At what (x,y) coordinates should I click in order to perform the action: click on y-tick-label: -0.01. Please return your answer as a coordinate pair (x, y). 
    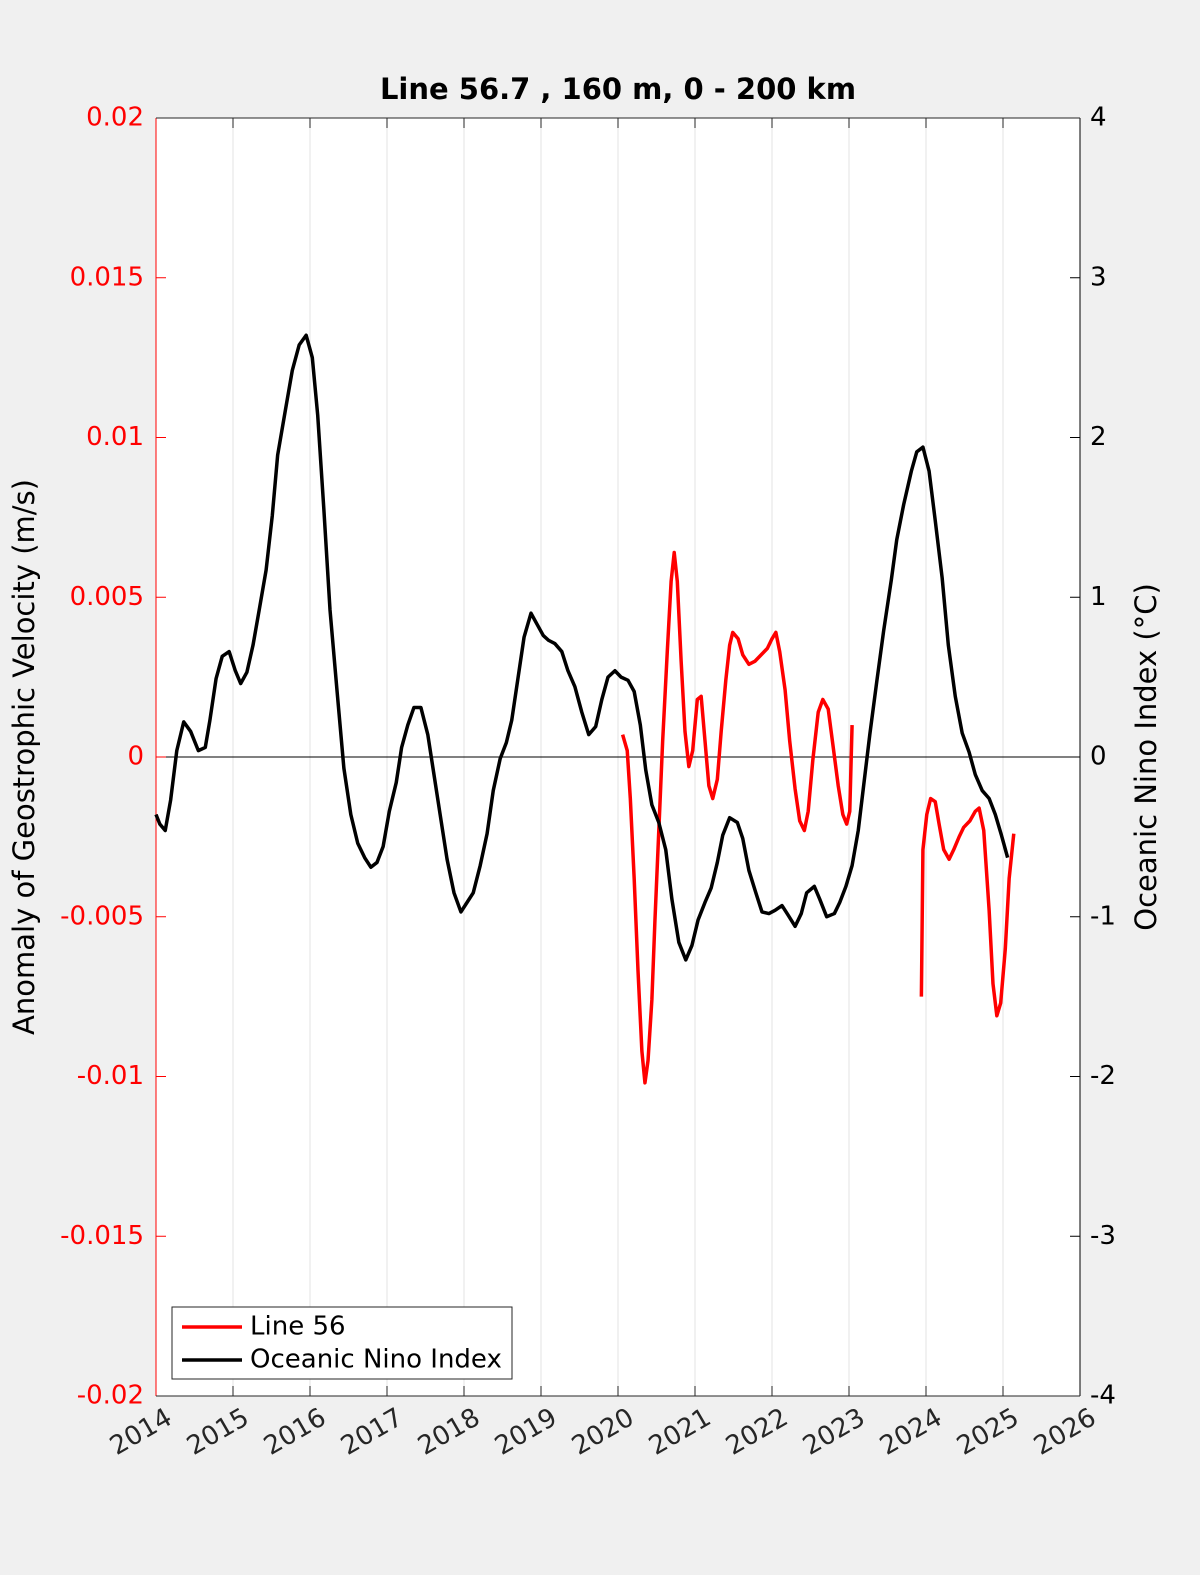
    Looking at the image, I should click on (110, 1076).